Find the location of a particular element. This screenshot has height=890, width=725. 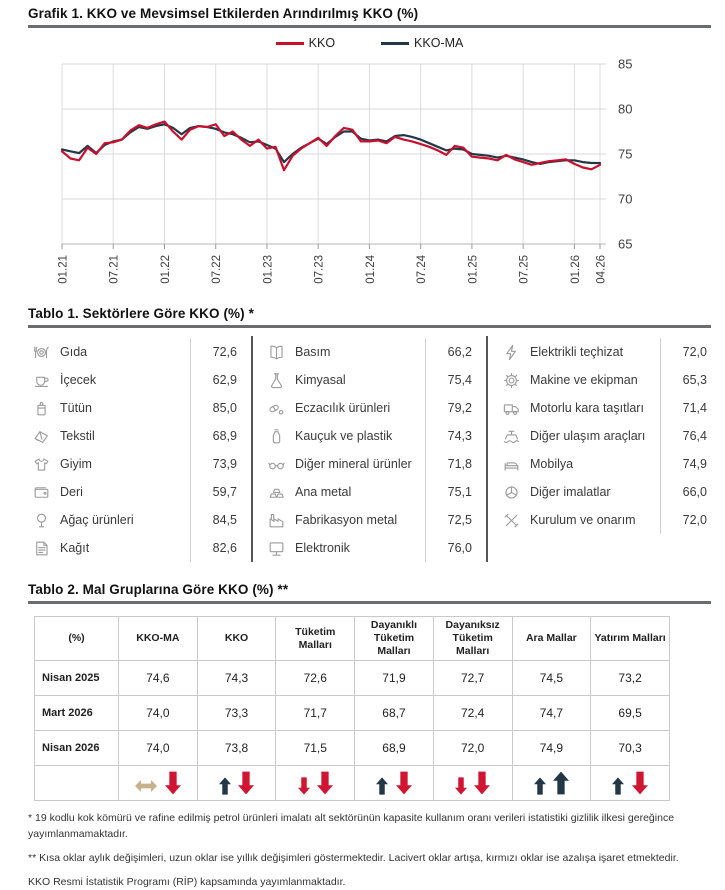

truck-icon is located at coordinates (511, 408).